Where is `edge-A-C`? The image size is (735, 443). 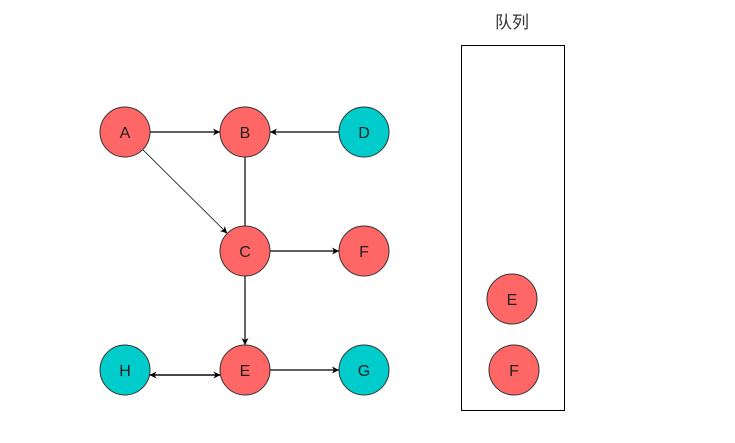
edge-A-C is located at coordinates (185, 191).